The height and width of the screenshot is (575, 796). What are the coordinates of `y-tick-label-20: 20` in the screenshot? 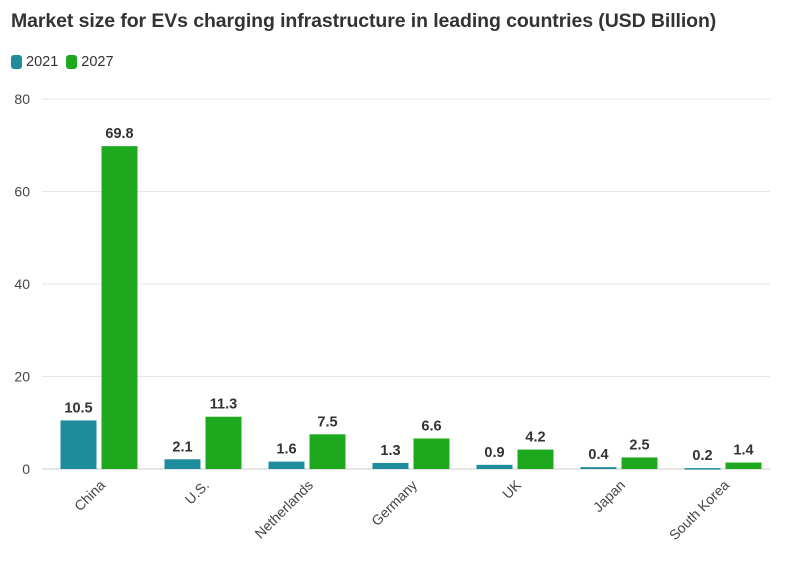 It's located at (22, 377).